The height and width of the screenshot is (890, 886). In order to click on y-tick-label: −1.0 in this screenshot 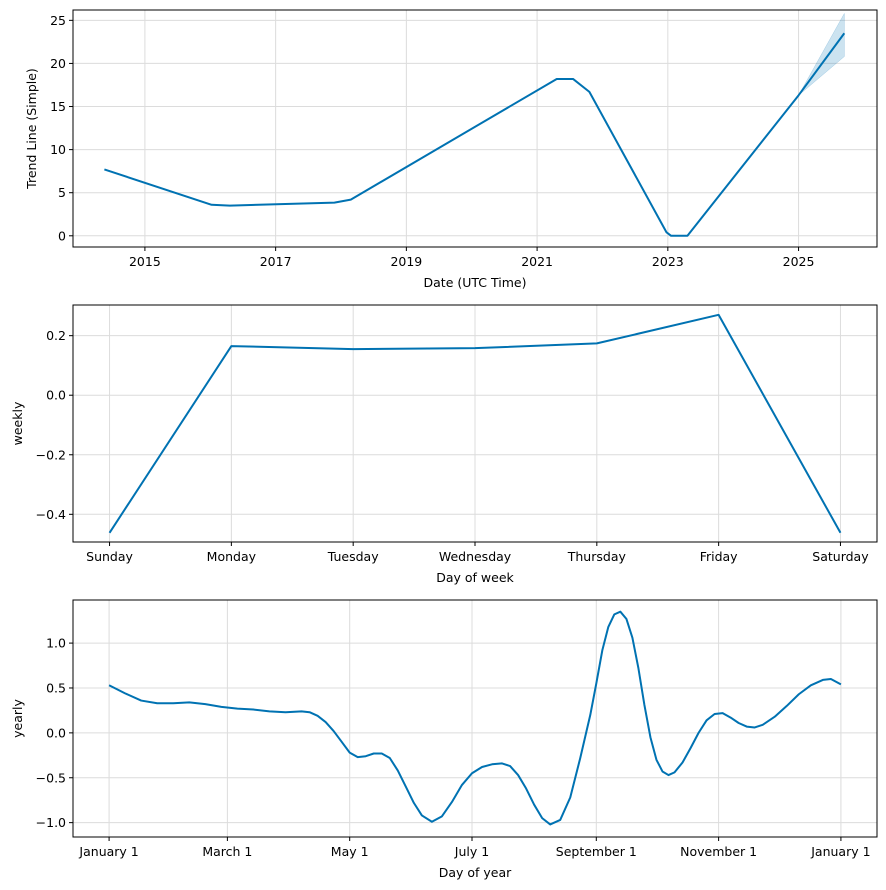, I will do `click(51, 822)`.